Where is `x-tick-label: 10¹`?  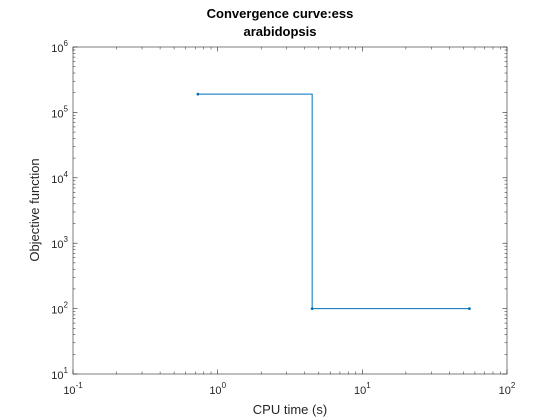 x-tick-label: 10¹ is located at coordinates (362, 389).